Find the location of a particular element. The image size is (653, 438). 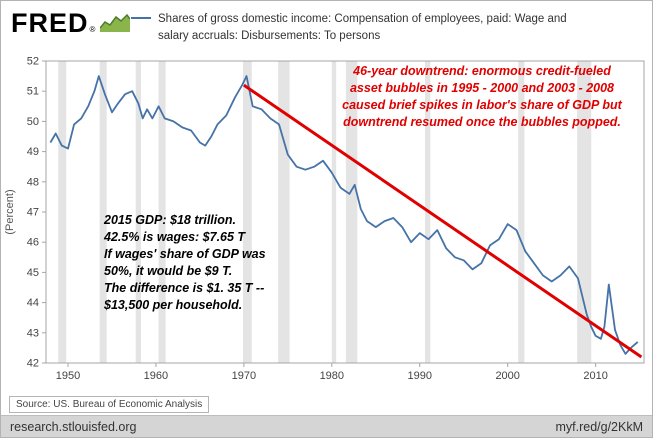

black-annotation-line: If wages' share of GDP was is located at coordinates (185, 254).